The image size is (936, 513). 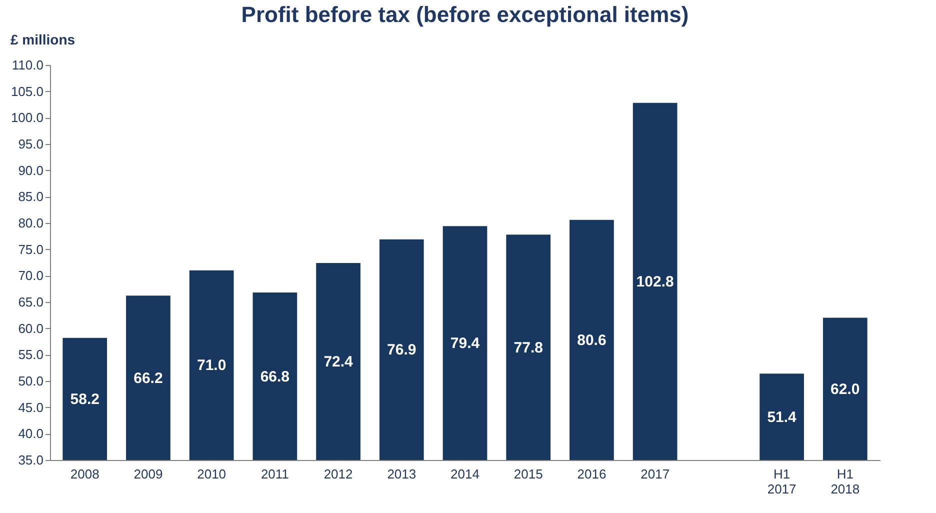 What do you see at coordinates (31, 434) in the screenshot?
I see `y-tick-label: 40.0` at bounding box center [31, 434].